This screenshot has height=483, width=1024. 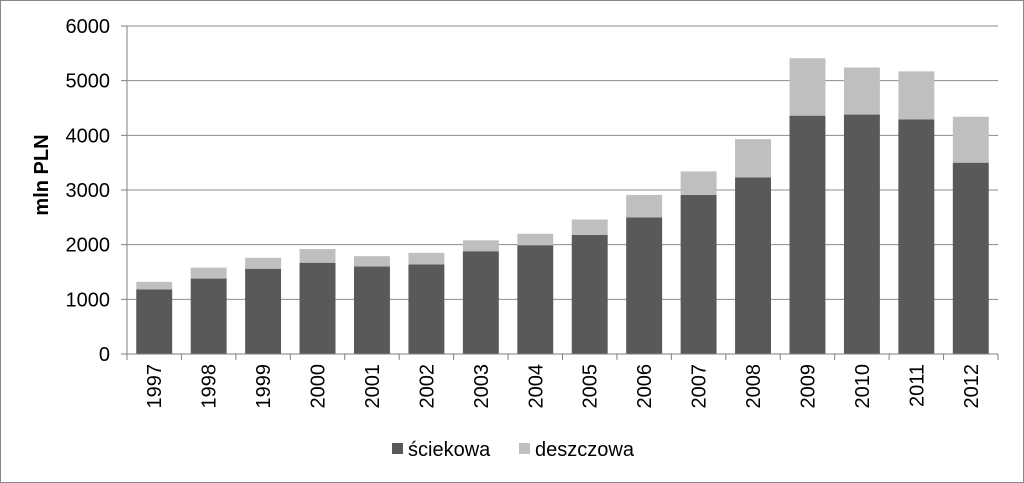 I want to click on x-tick-label: 2006, so click(x=645, y=386).